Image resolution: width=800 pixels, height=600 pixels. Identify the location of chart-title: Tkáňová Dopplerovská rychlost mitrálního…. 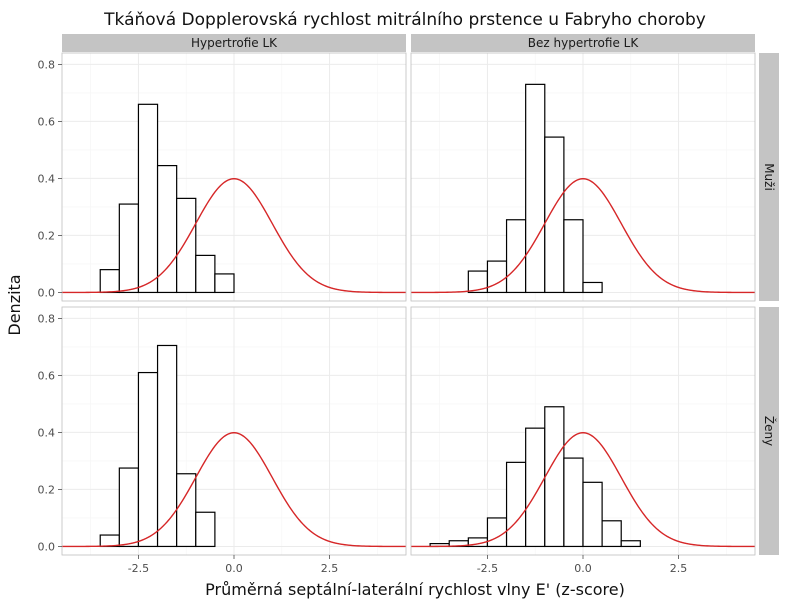
(404, 20).